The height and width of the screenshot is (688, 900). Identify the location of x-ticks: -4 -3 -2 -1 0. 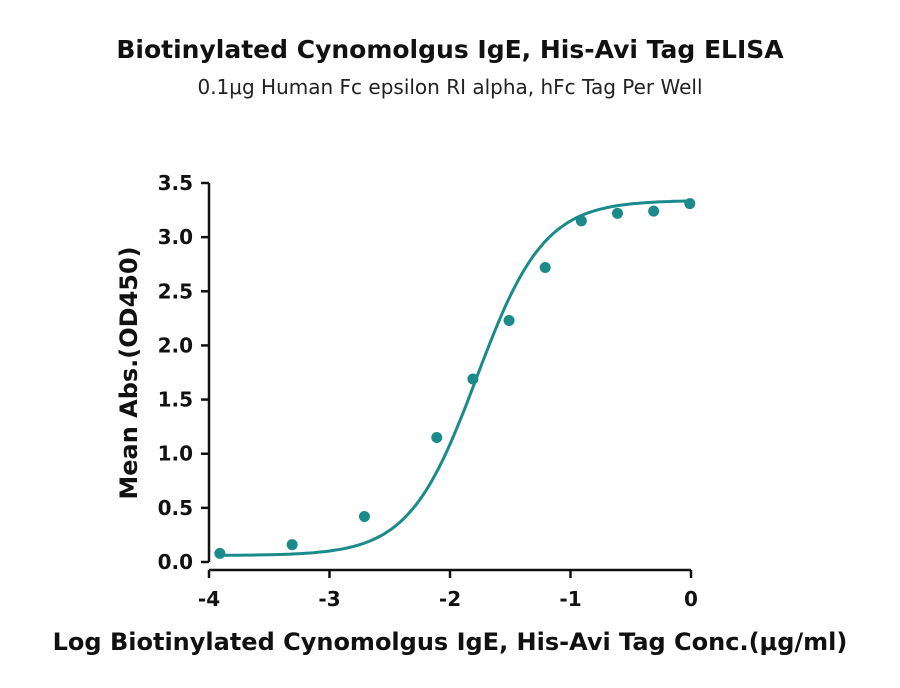
(448, 590).